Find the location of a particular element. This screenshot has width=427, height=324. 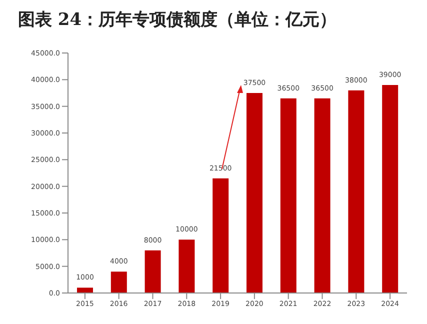

chart-title: 图表 24：历年专项债额度（单位：亿元） is located at coordinates (178, 20).